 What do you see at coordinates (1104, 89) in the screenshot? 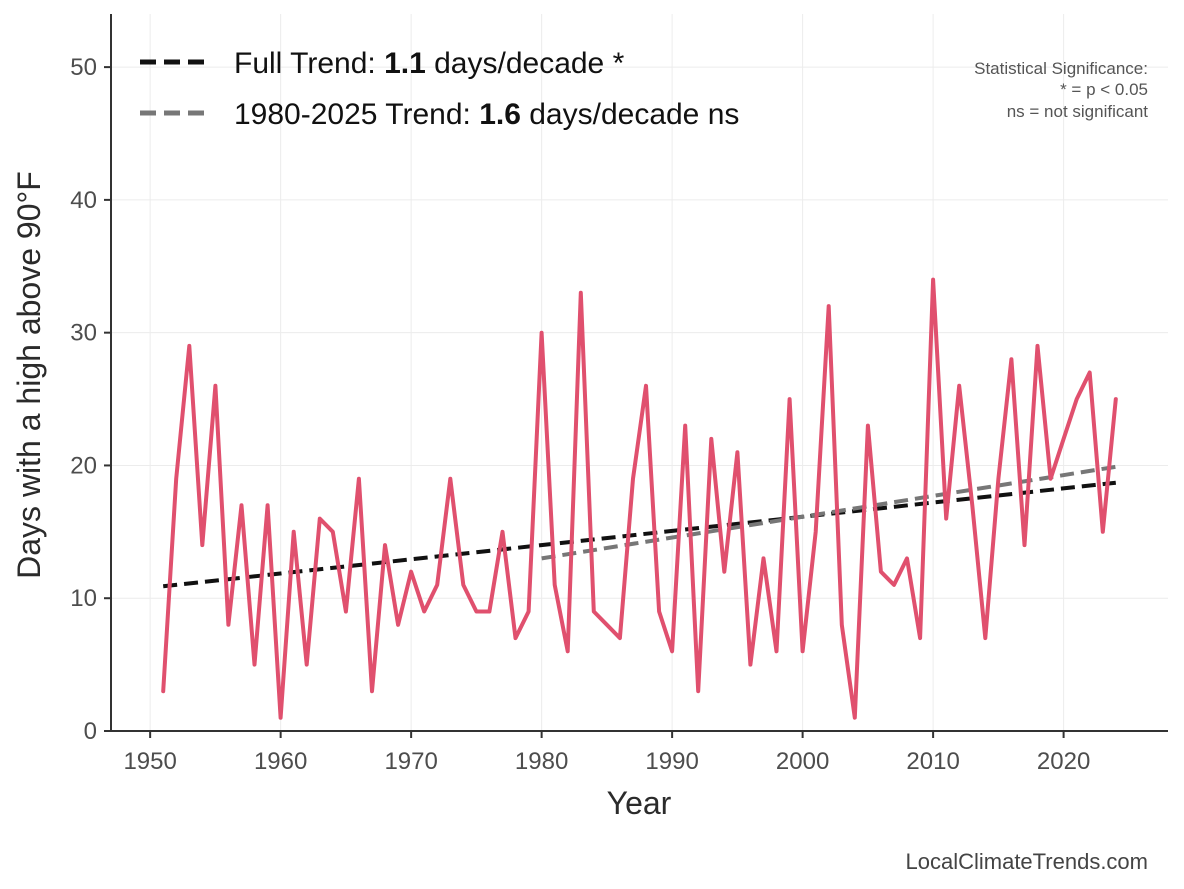
I see `note-line-2: * = p < 0.05` at bounding box center [1104, 89].